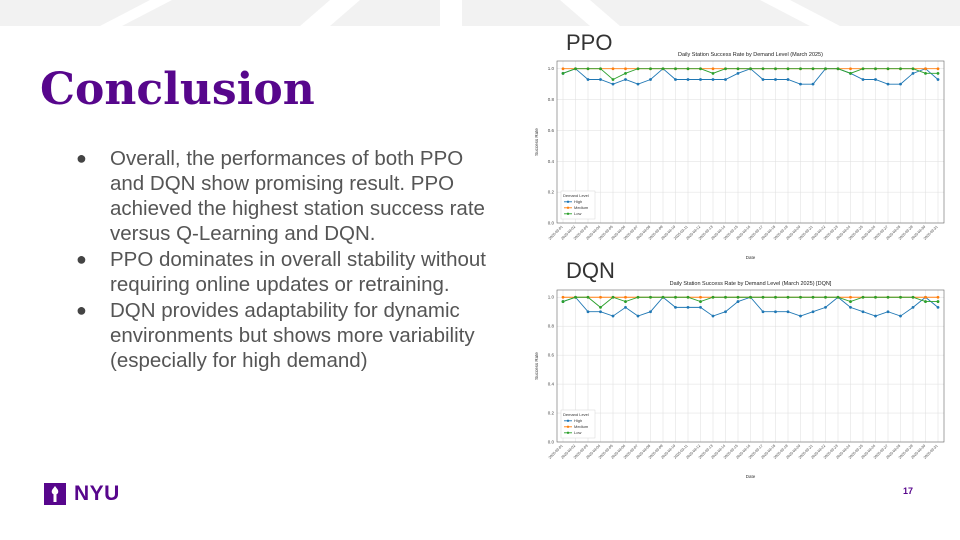 This screenshot has width=960, height=540. Describe the element at coordinates (551, 413) in the screenshot. I see `y-tick-label: 0.2` at that location.